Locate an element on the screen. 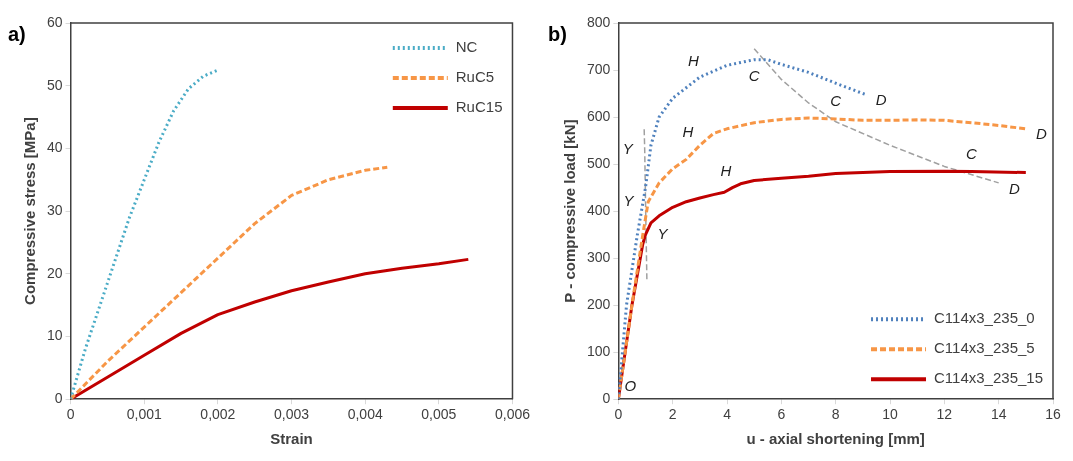 The height and width of the screenshot is (461, 1073). legend-label: NC is located at coordinates (466, 47).